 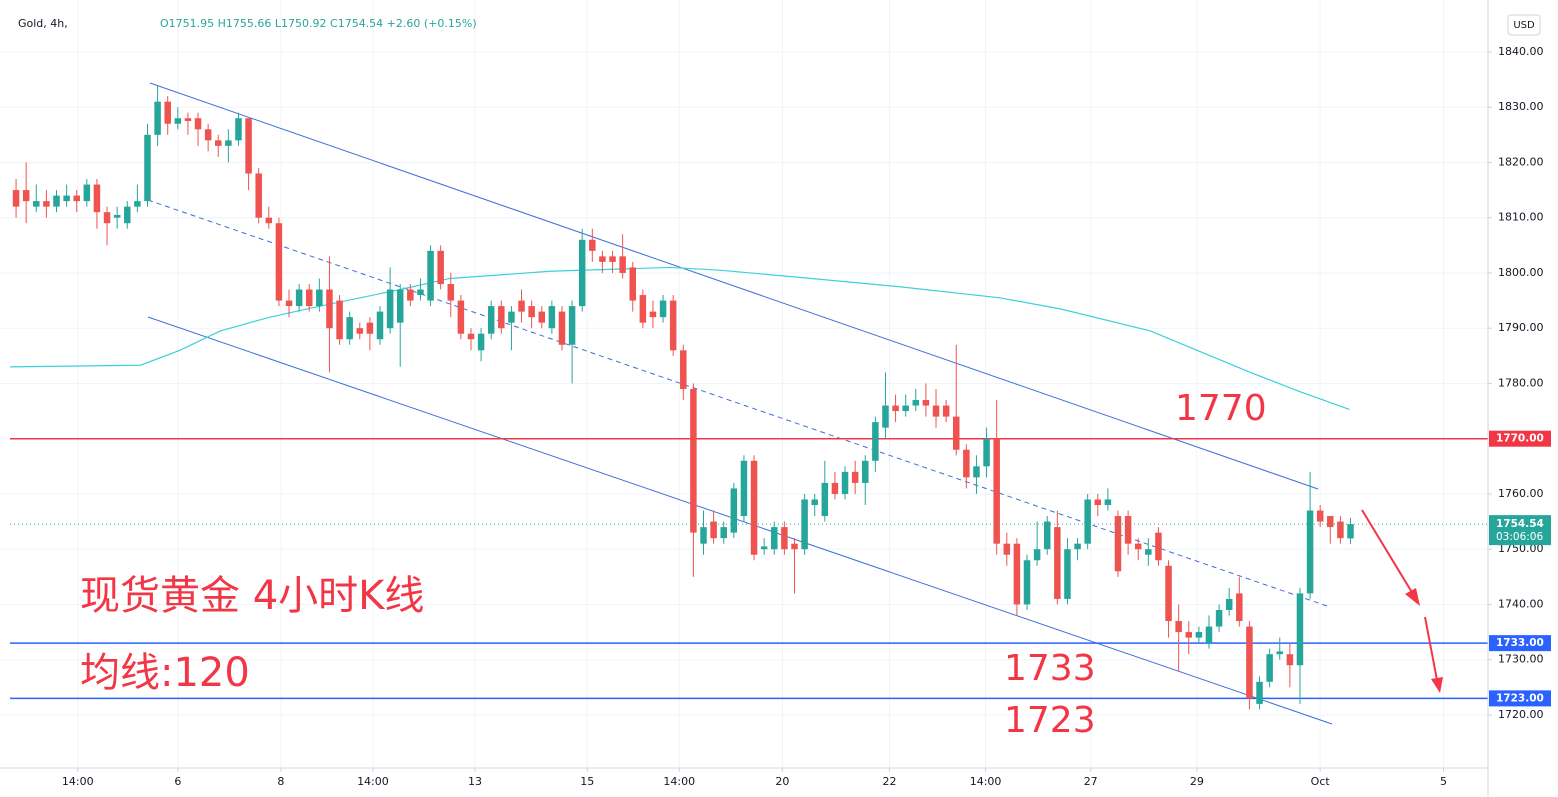 I want to click on x-tick-label: 22, so click(x=890, y=781).